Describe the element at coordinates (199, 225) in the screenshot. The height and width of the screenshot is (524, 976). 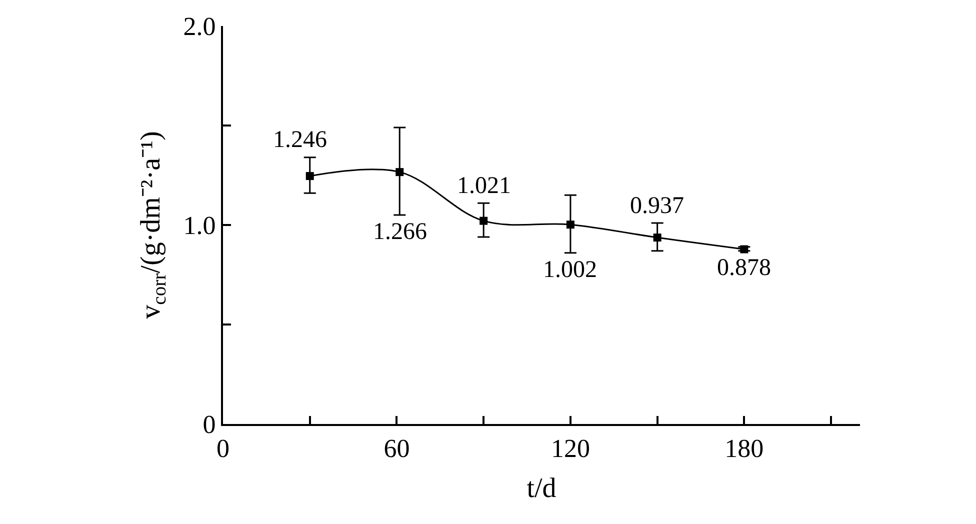
I see `y-tick-label: 1.0` at that location.